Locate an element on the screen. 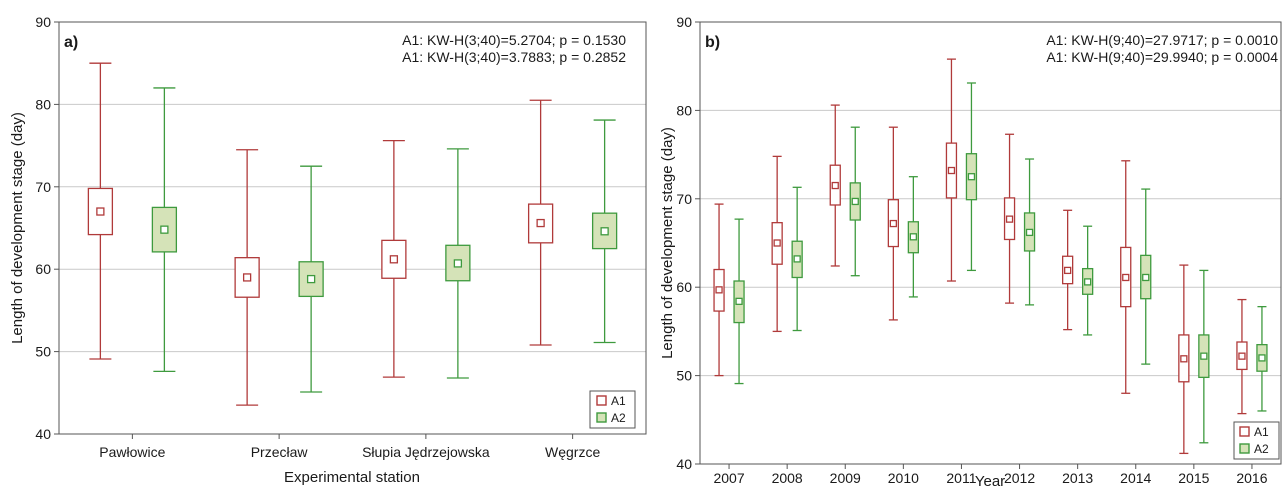 This screenshot has height=488, width=1282. panel-b-xtick-label: 2012 is located at coordinates (1019, 478).